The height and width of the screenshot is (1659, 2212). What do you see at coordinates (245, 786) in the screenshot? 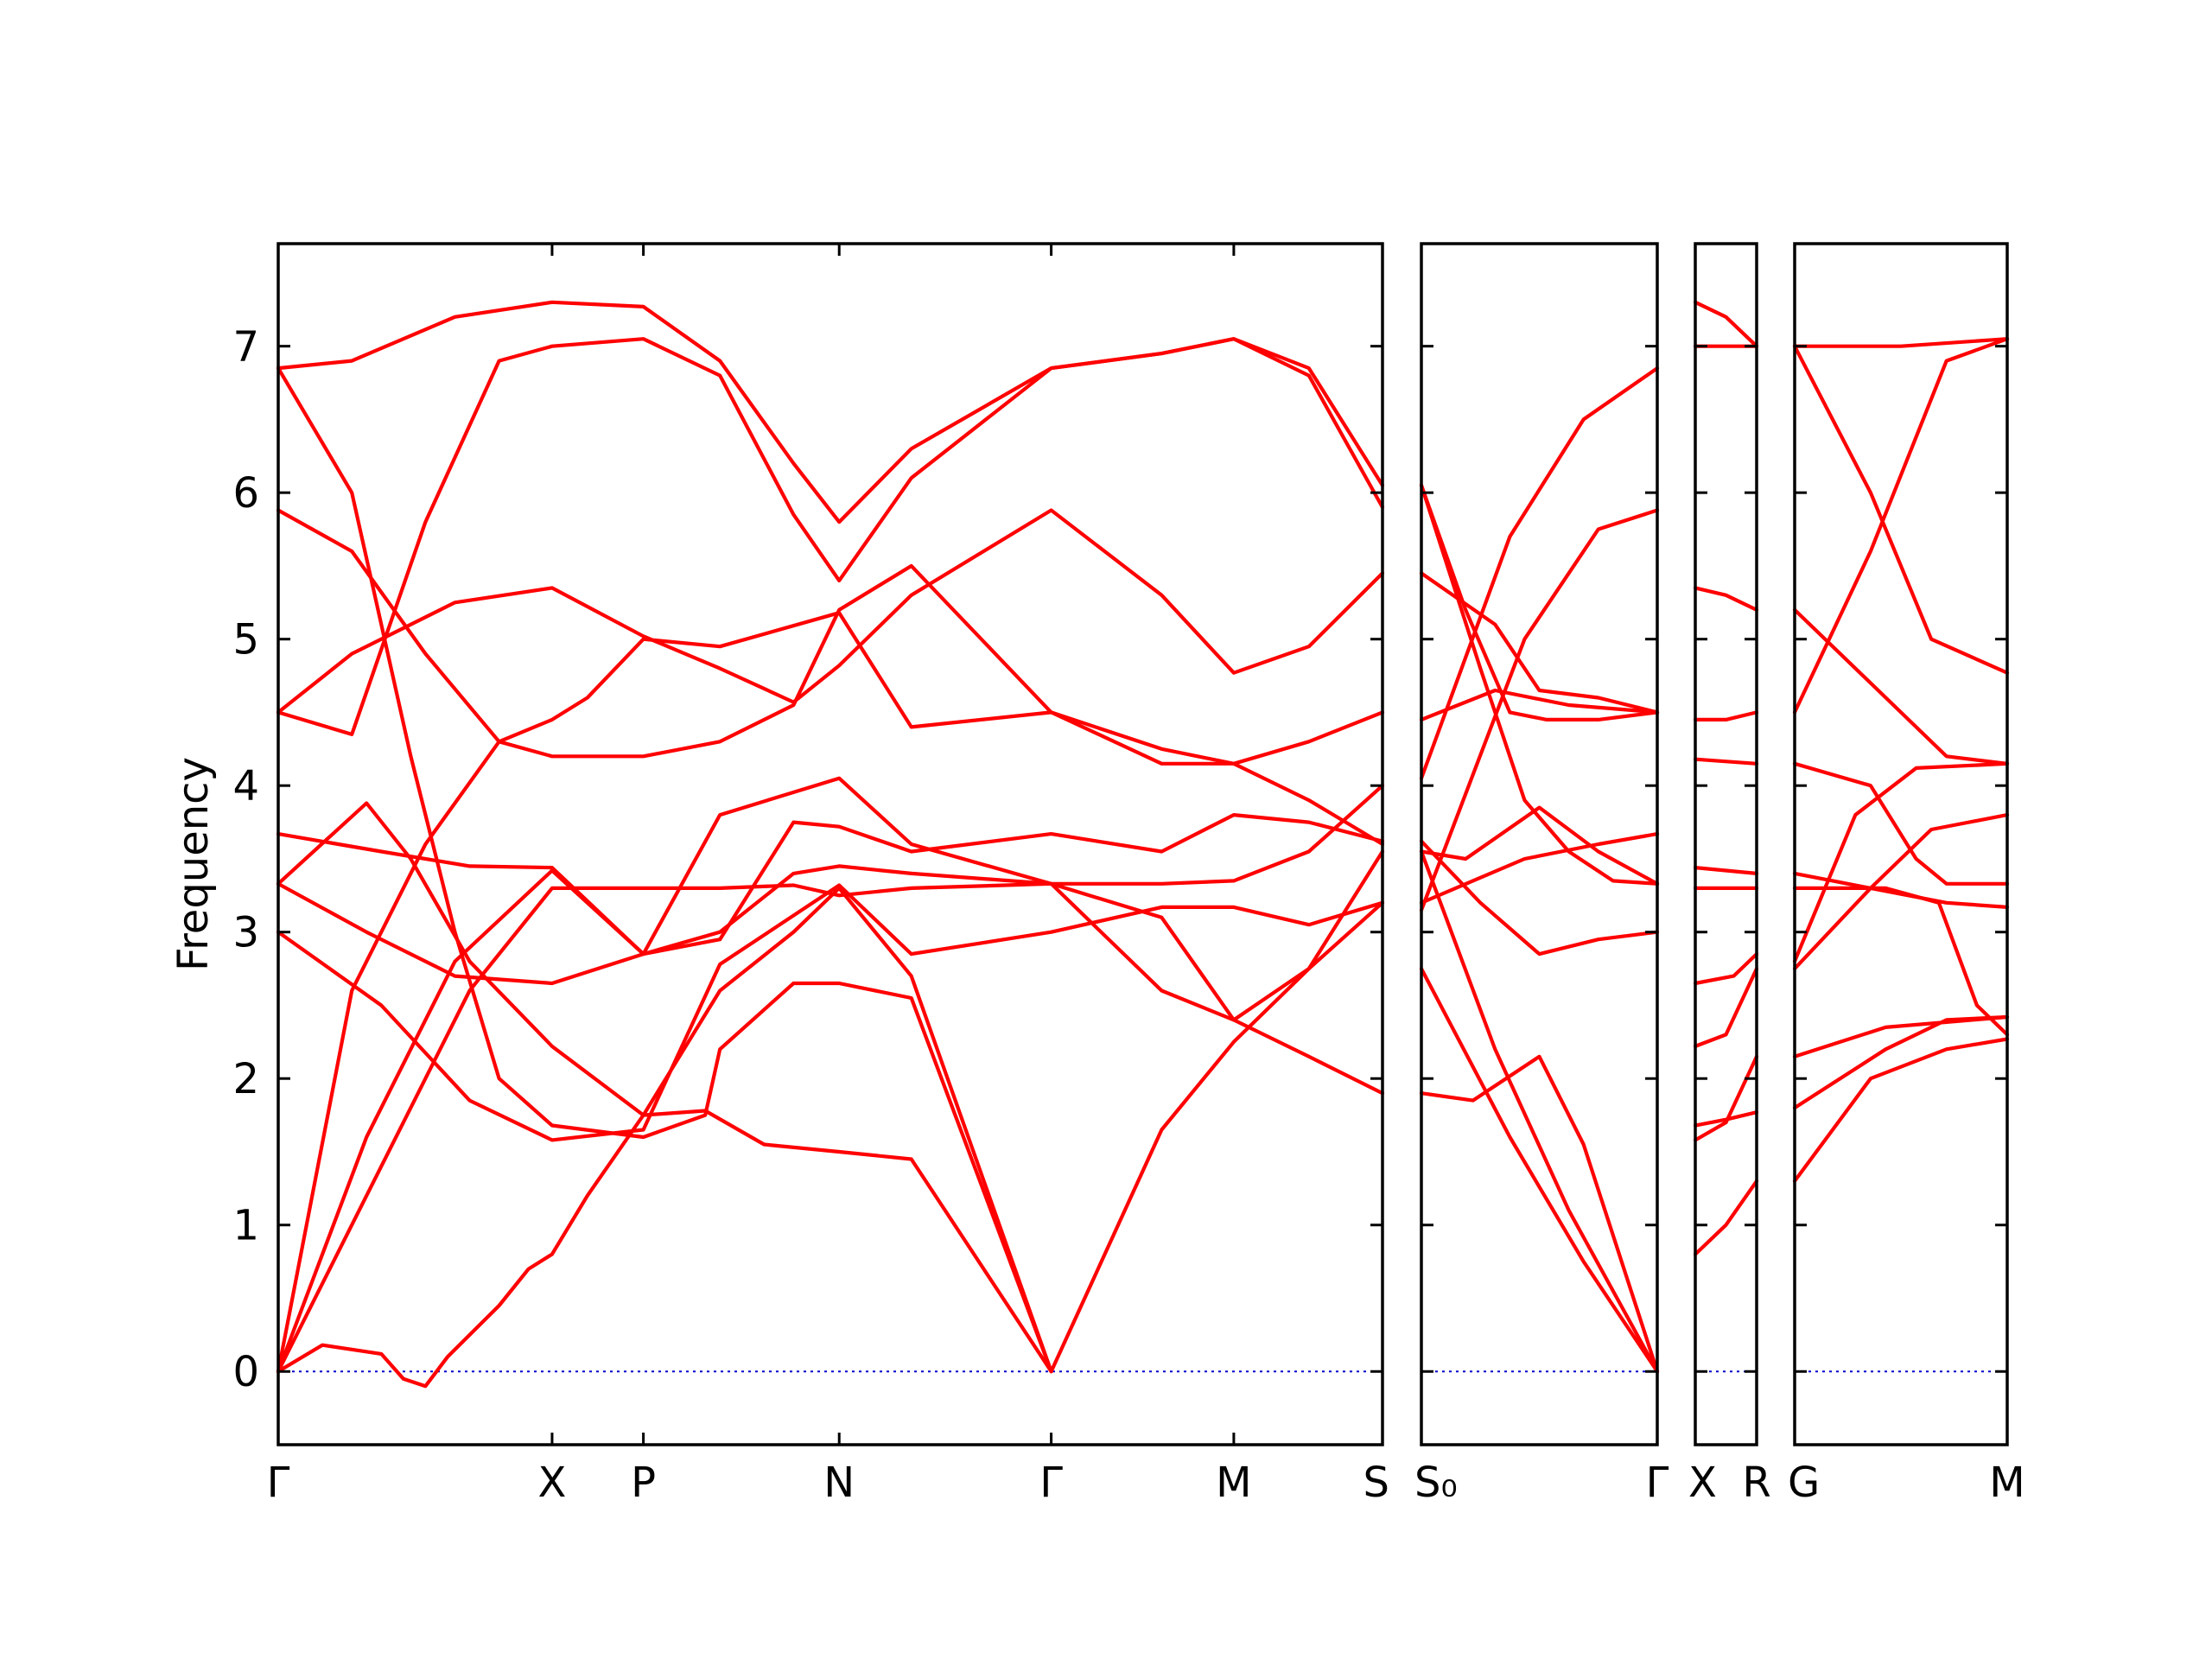
I see `y-tick-label: 4` at bounding box center [245, 786].